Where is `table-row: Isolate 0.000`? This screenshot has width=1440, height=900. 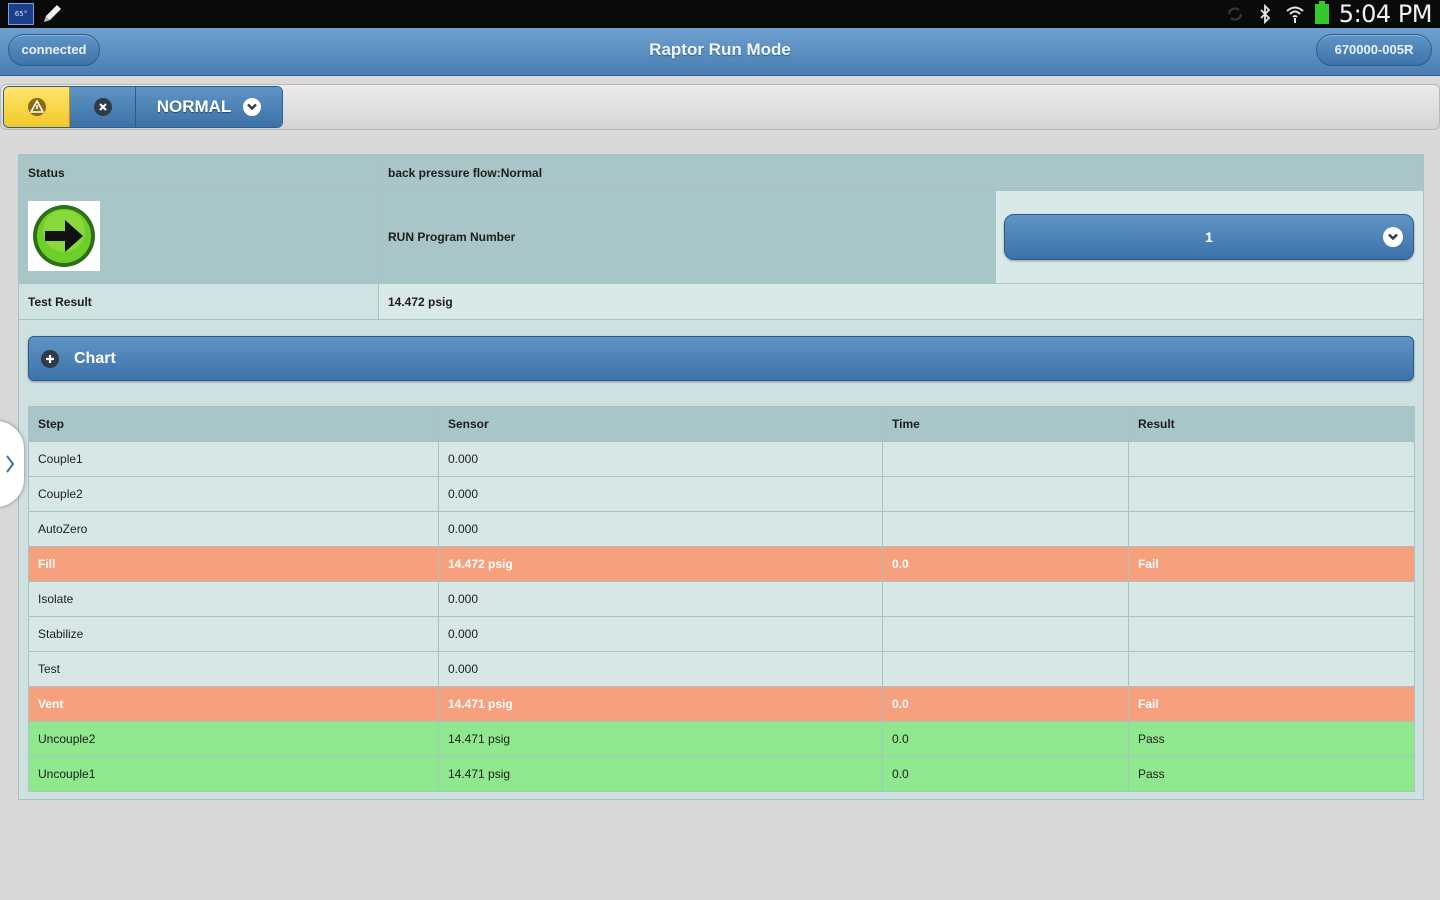
table-row: Isolate 0.000 is located at coordinates (721, 599).